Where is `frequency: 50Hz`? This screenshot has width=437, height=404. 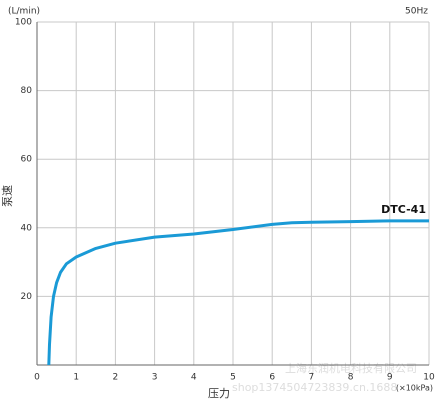 frequency: 50Hz is located at coordinates (416, 12).